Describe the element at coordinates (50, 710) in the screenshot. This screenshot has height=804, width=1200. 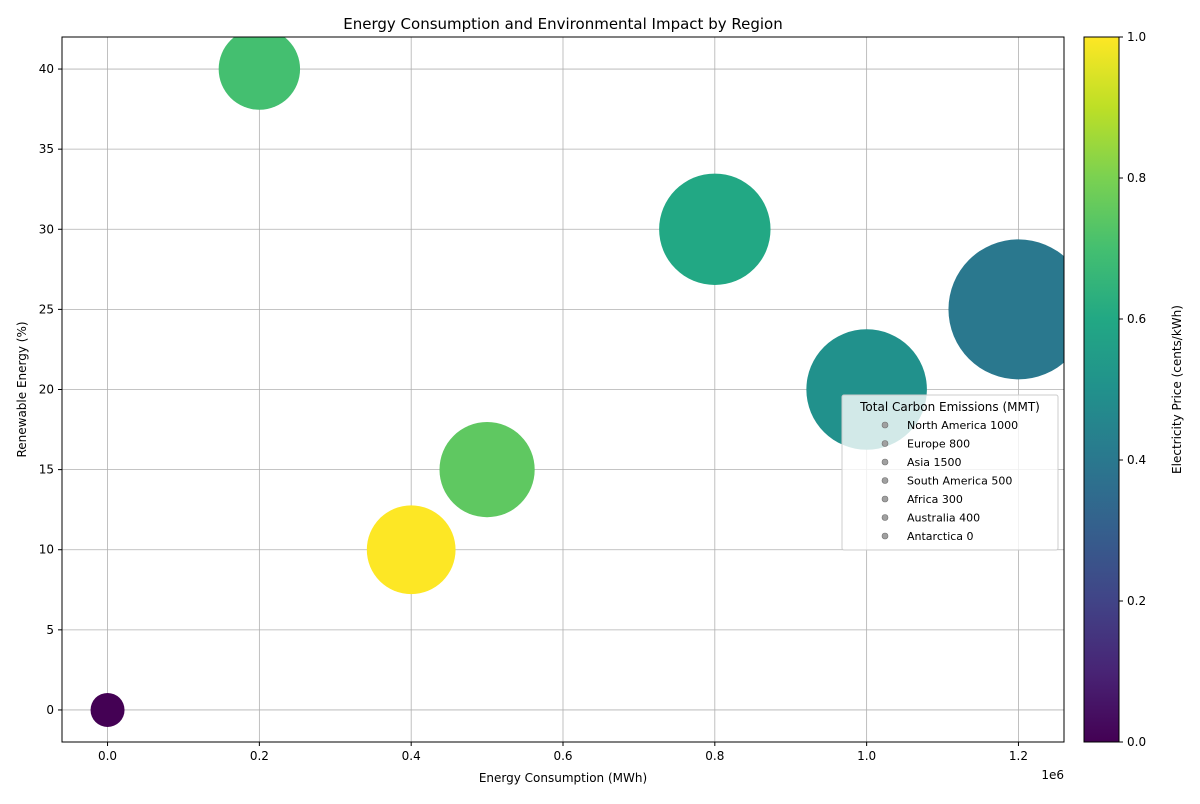
I see `y-tick-label: 0` at that location.